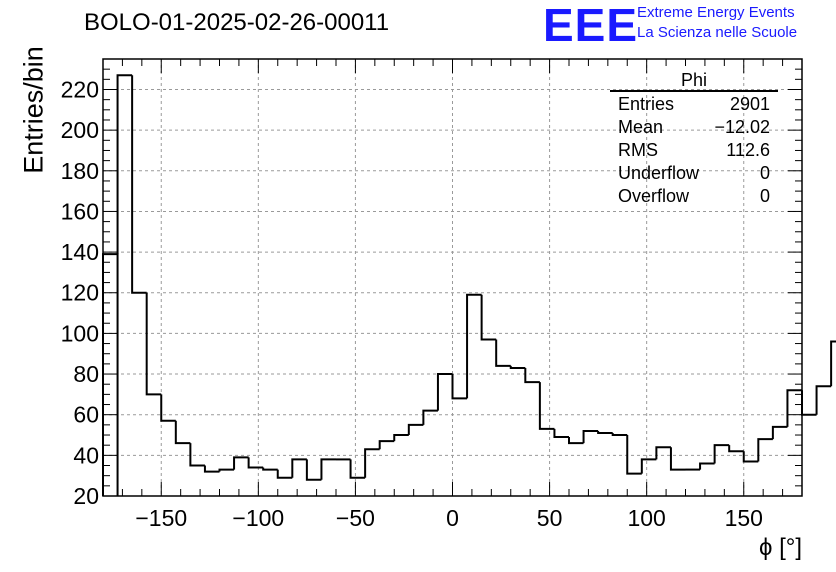 This screenshot has height=572, width=836. I want to click on x-axis-label: ϕ [°], so click(780, 547).